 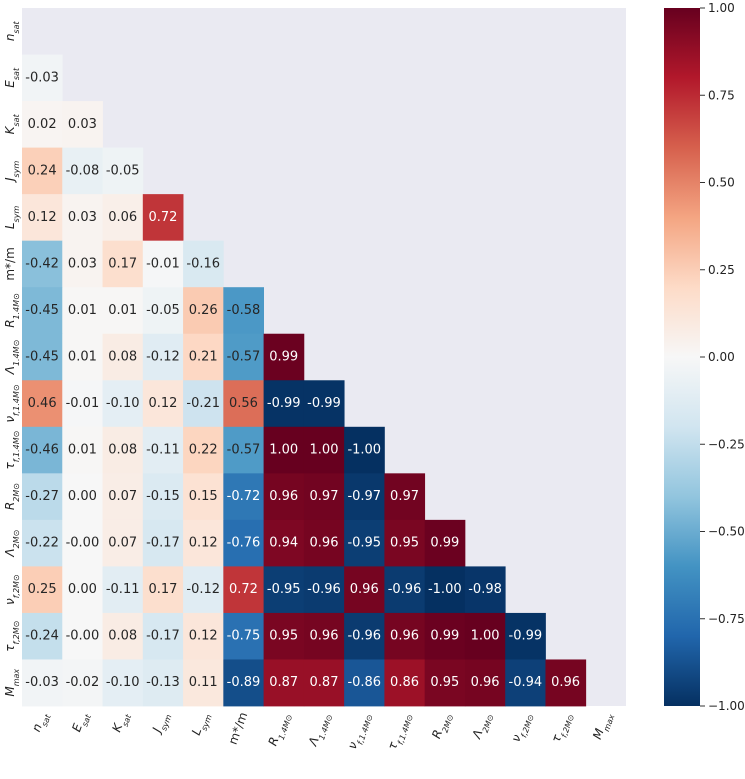 I want to click on cell-value-label: -0.58, so click(x=244, y=310).